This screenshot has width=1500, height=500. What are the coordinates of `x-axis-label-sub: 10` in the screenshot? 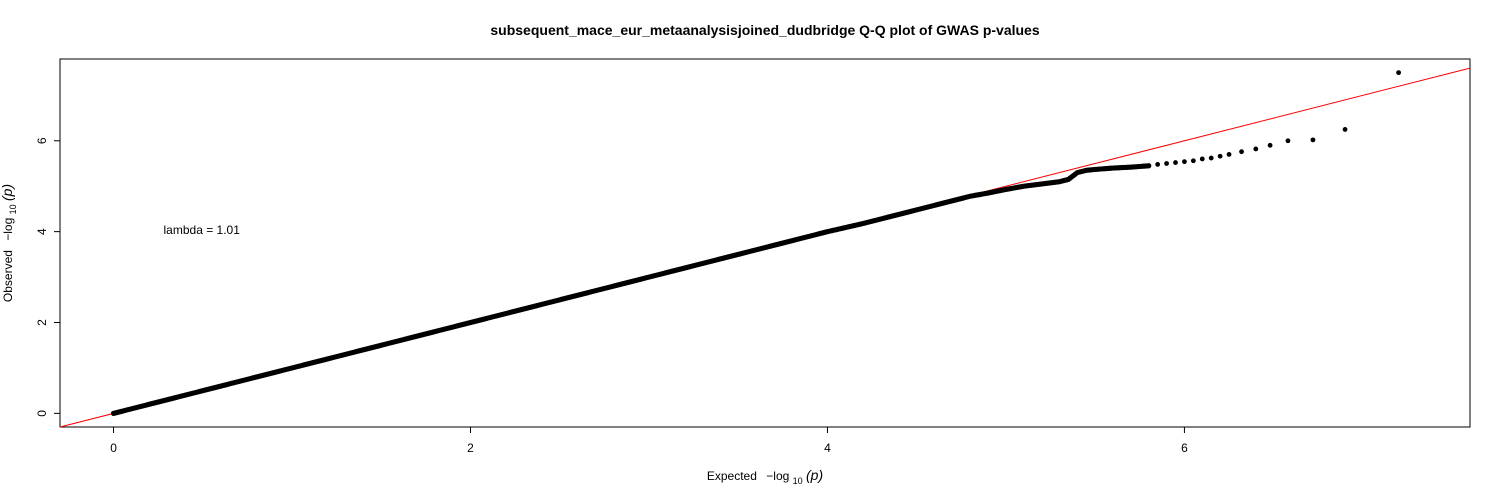 It's located at (798, 481).